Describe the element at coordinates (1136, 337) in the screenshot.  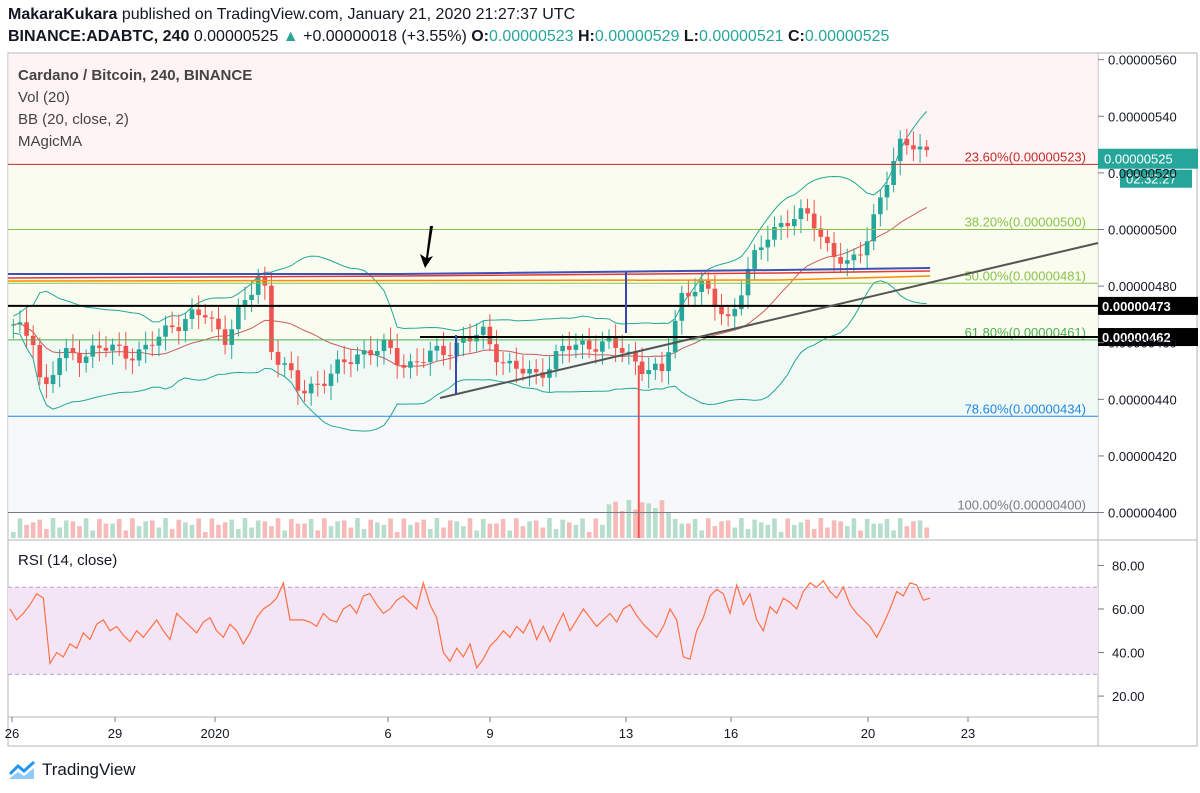
I see `support-price-label: 0.00000462` at that location.